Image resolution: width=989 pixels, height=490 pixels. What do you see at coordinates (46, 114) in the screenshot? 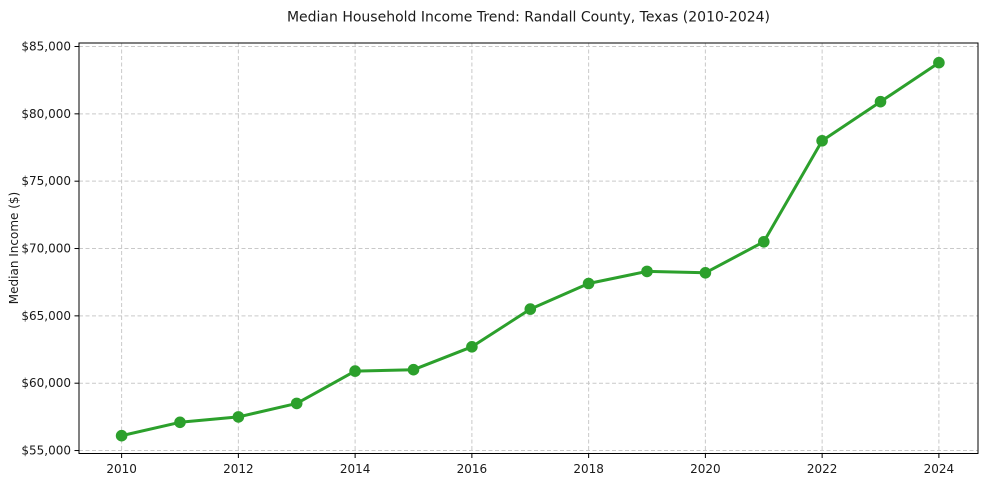
I see `y-tick-label: $80,000` at bounding box center [46, 114].